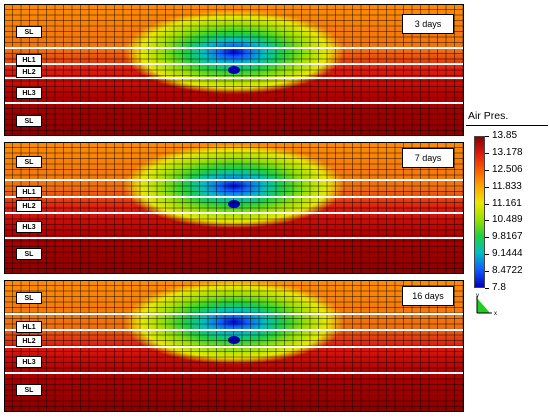  I want to click on legend-value: 13.178, so click(507, 152).